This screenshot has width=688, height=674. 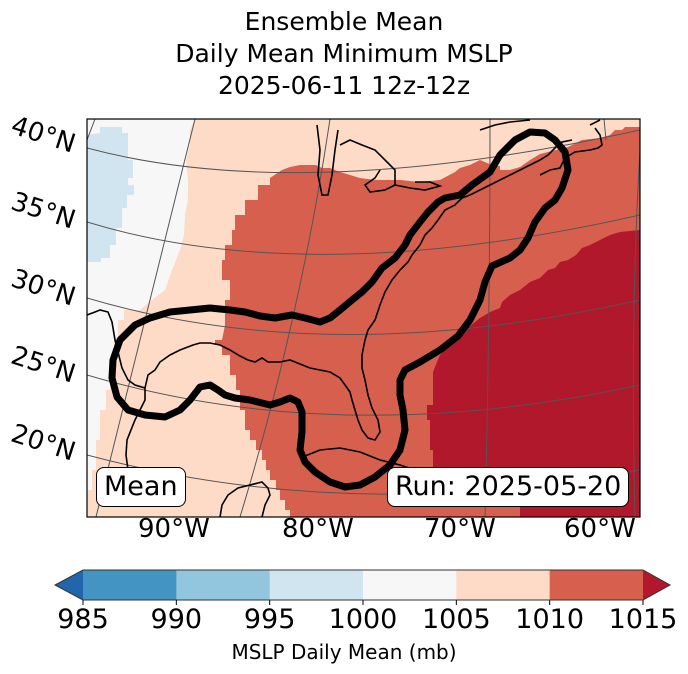 I want to click on run-date-badge: Run: 2025-05-20, so click(x=508, y=487).